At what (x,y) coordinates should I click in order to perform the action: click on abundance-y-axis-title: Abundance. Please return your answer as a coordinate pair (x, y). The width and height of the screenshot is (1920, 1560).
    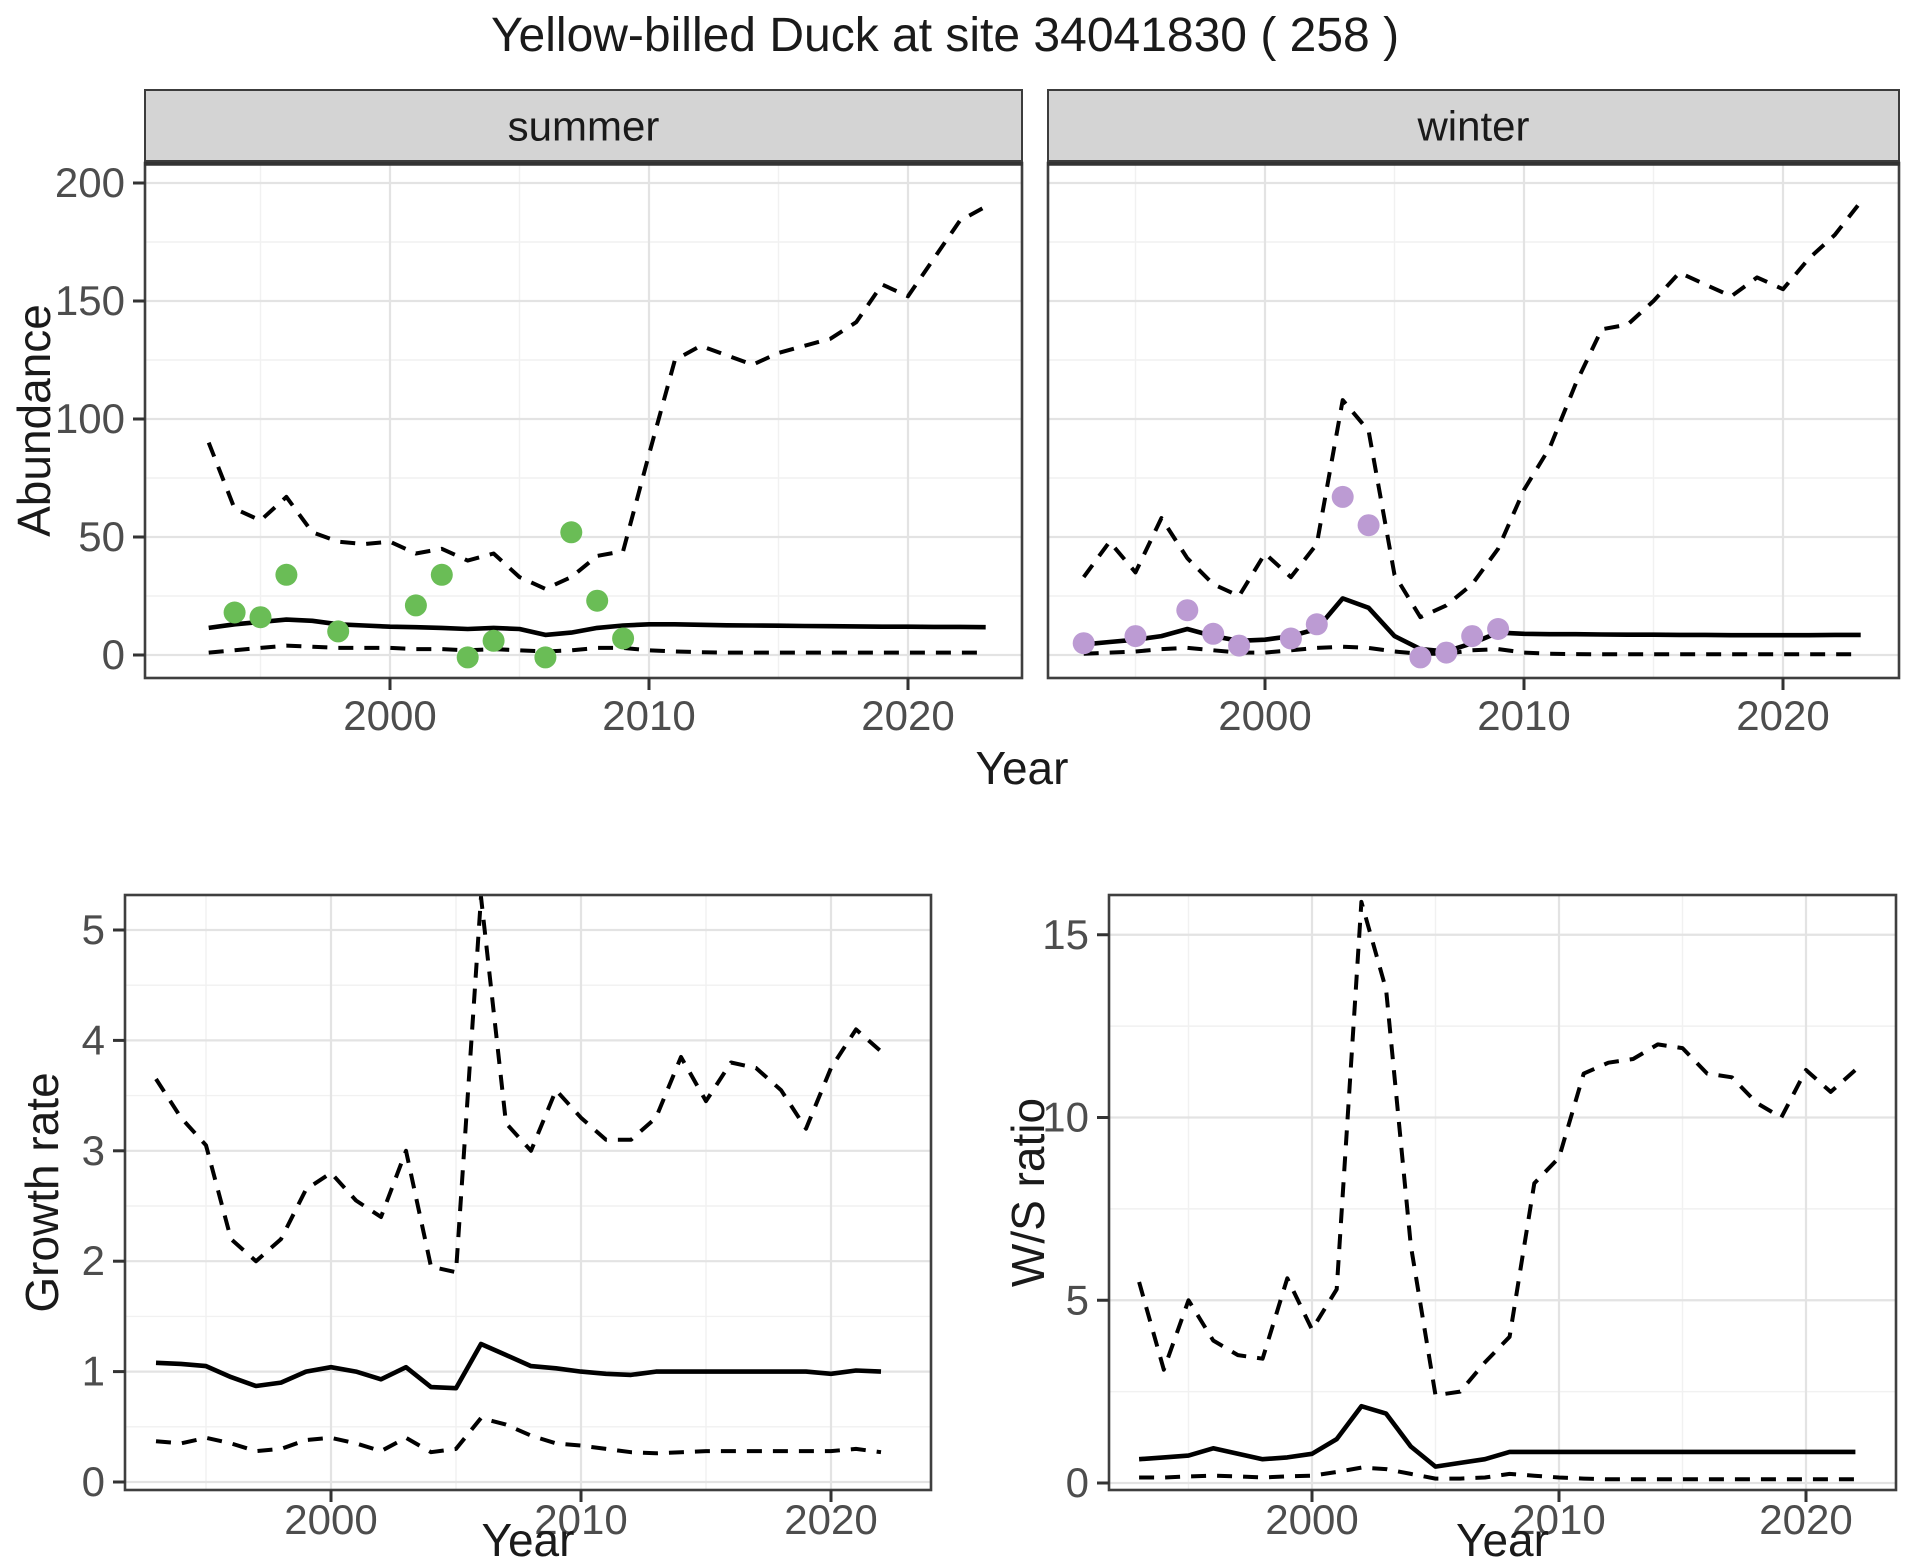
    Looking at the image, I should click on (34, 420).